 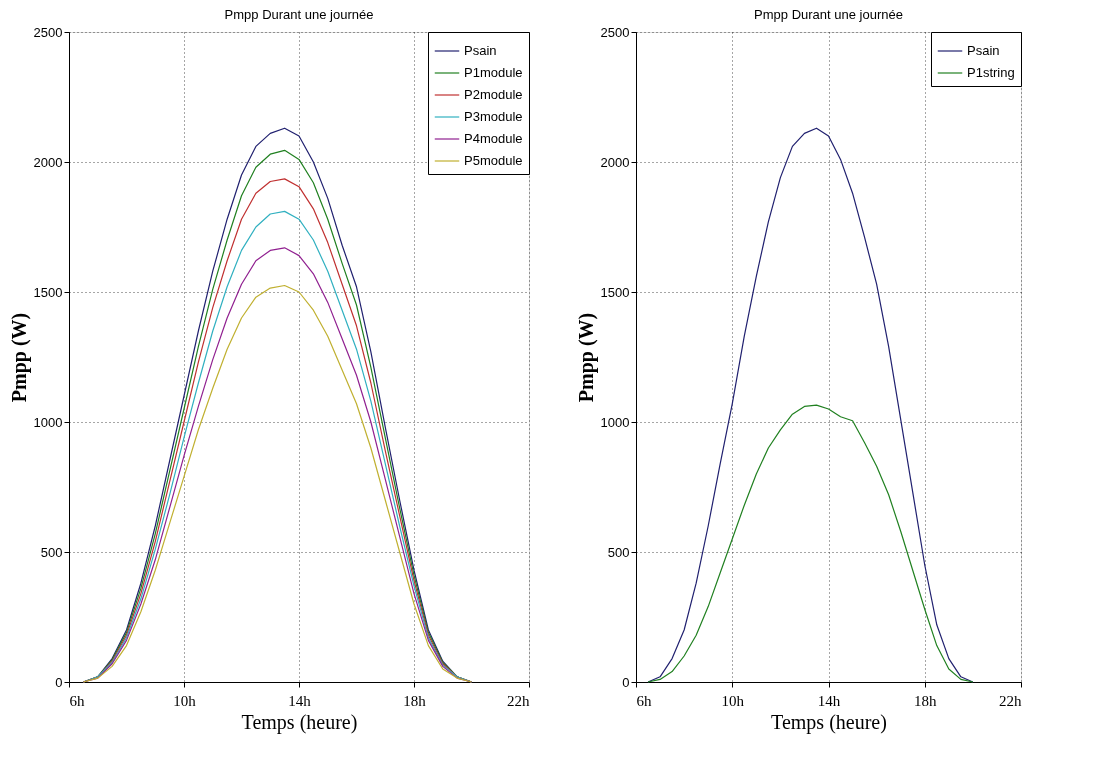 I want to click on legend-label: P4module, so click(x=493, y=138).